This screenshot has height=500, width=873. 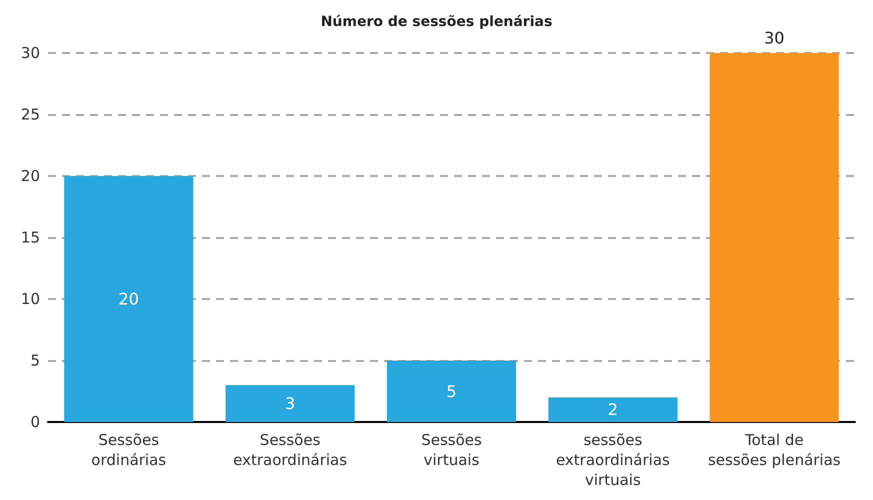 I want to click on data-label: 5, so click(x=451, y=391).